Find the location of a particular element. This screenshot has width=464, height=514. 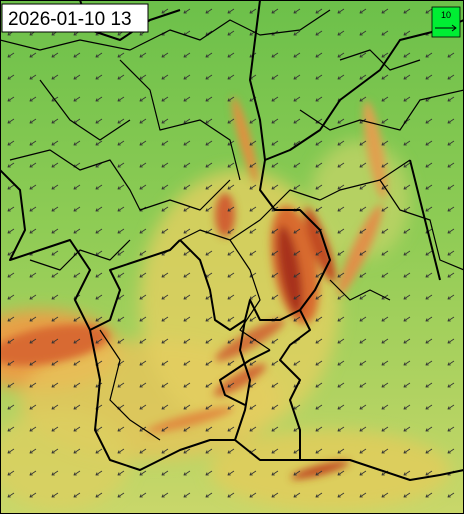

legend-box is located at coordinates (446, 22).